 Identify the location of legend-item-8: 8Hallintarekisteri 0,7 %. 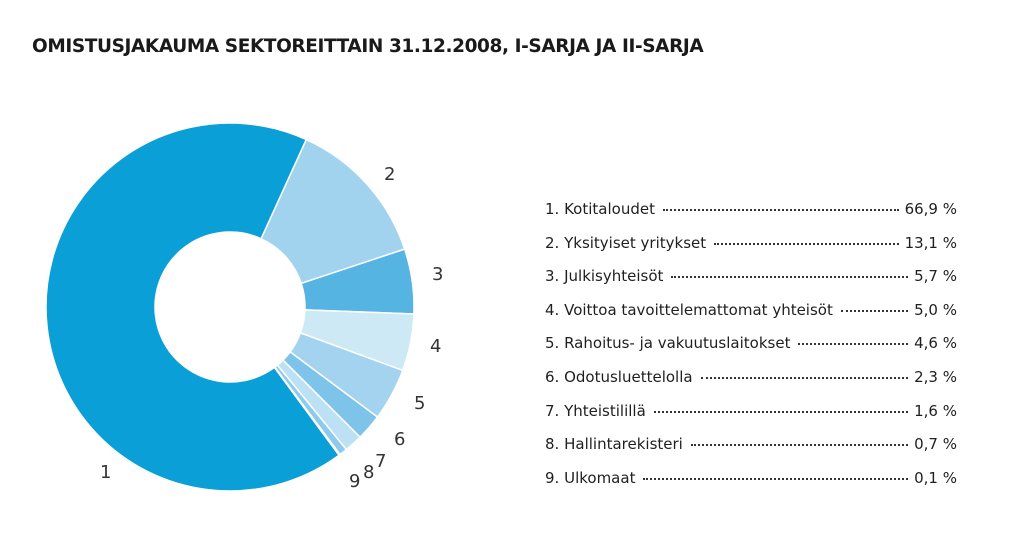
(751, 452).